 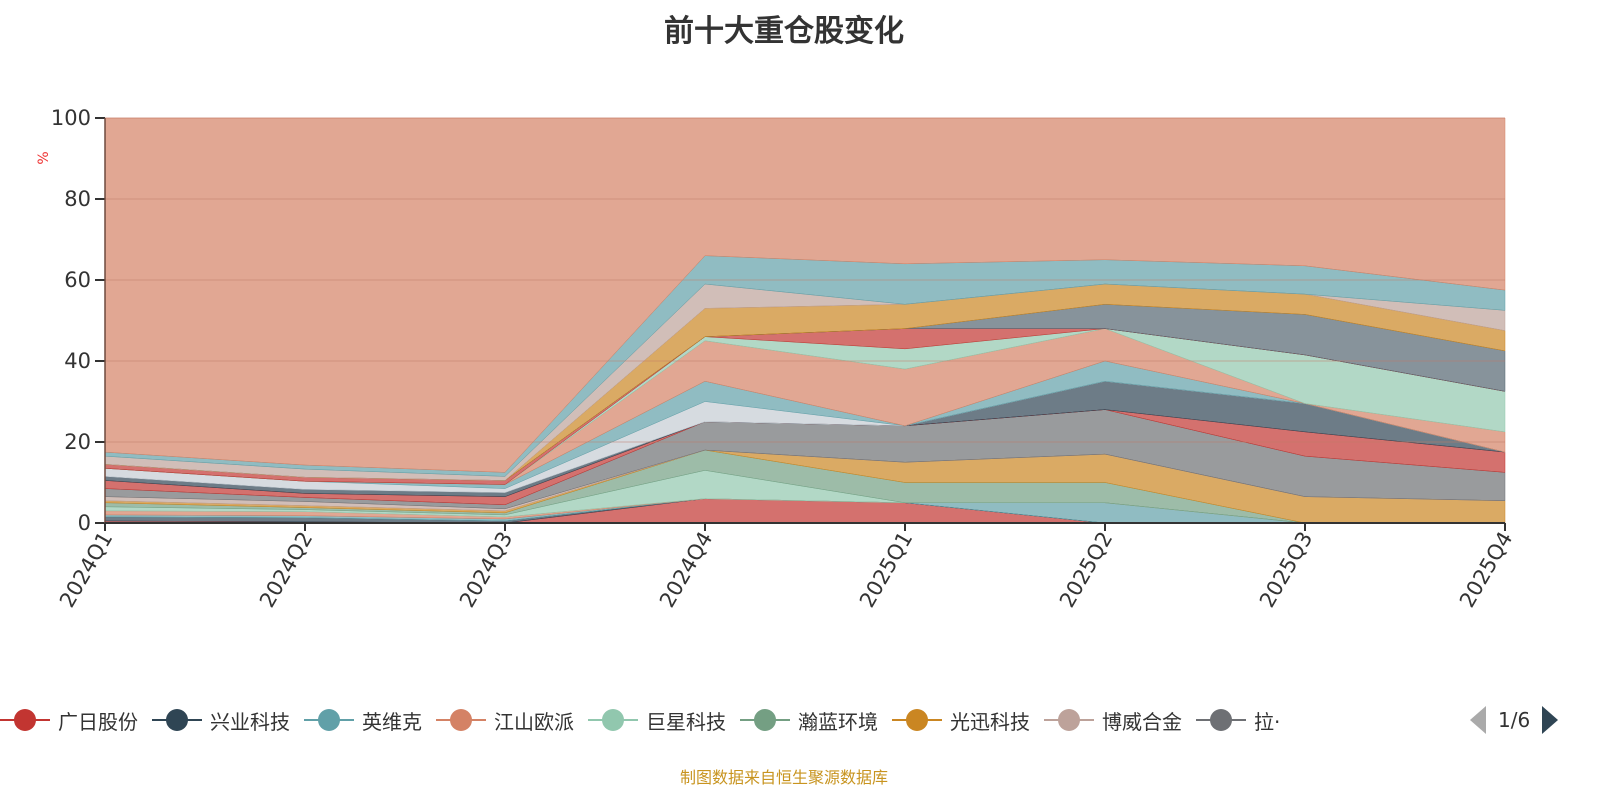 I want to click on x-tick-label: 2025Q3, so click(x=1286, y=570).